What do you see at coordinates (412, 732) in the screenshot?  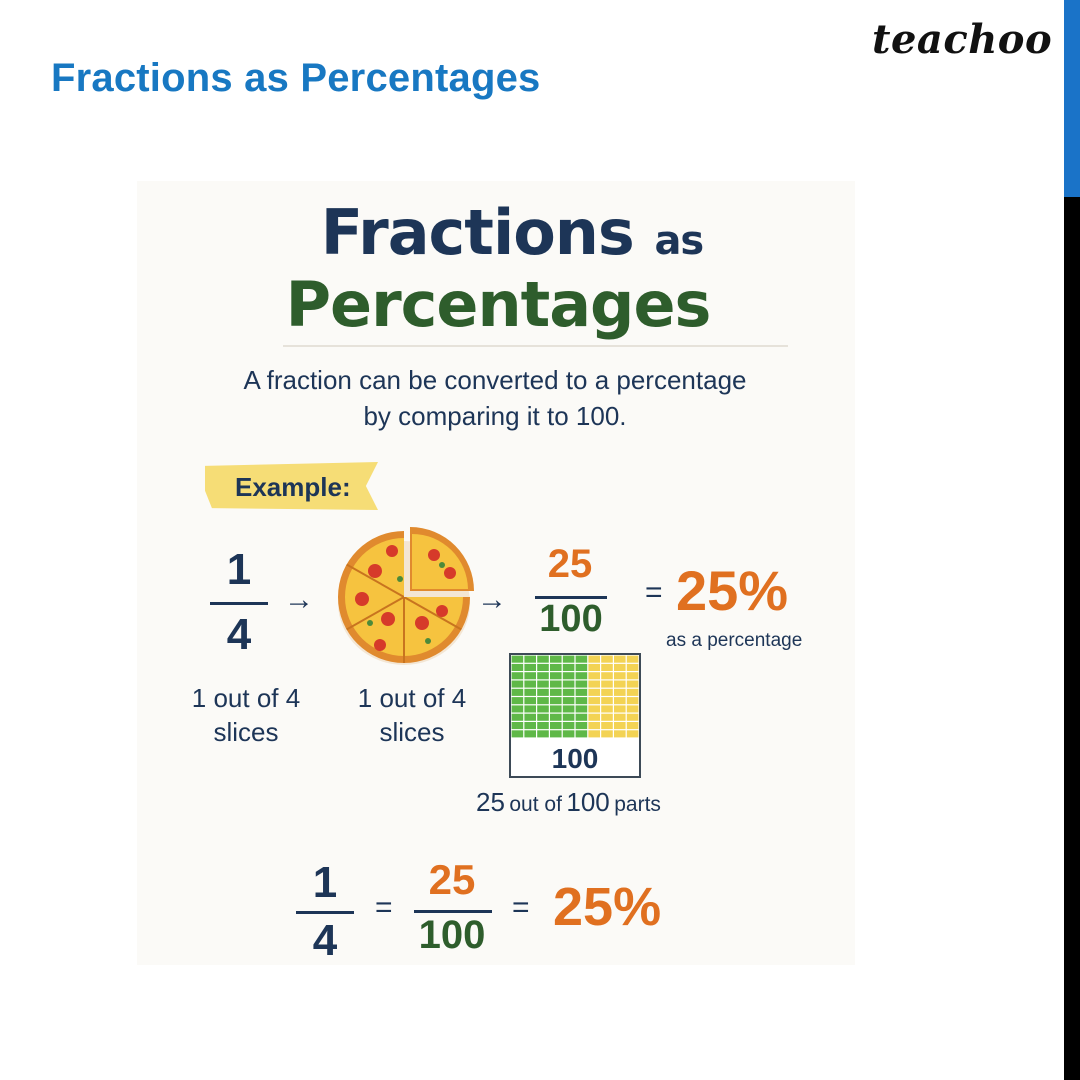 I see `pizza-caption-line2: slices` at bounding box center [412, 732].